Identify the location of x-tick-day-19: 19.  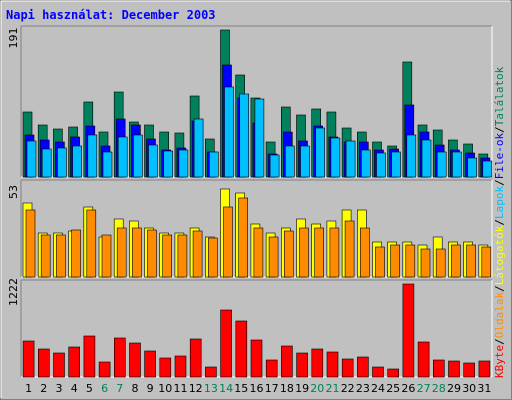
(302, 388).